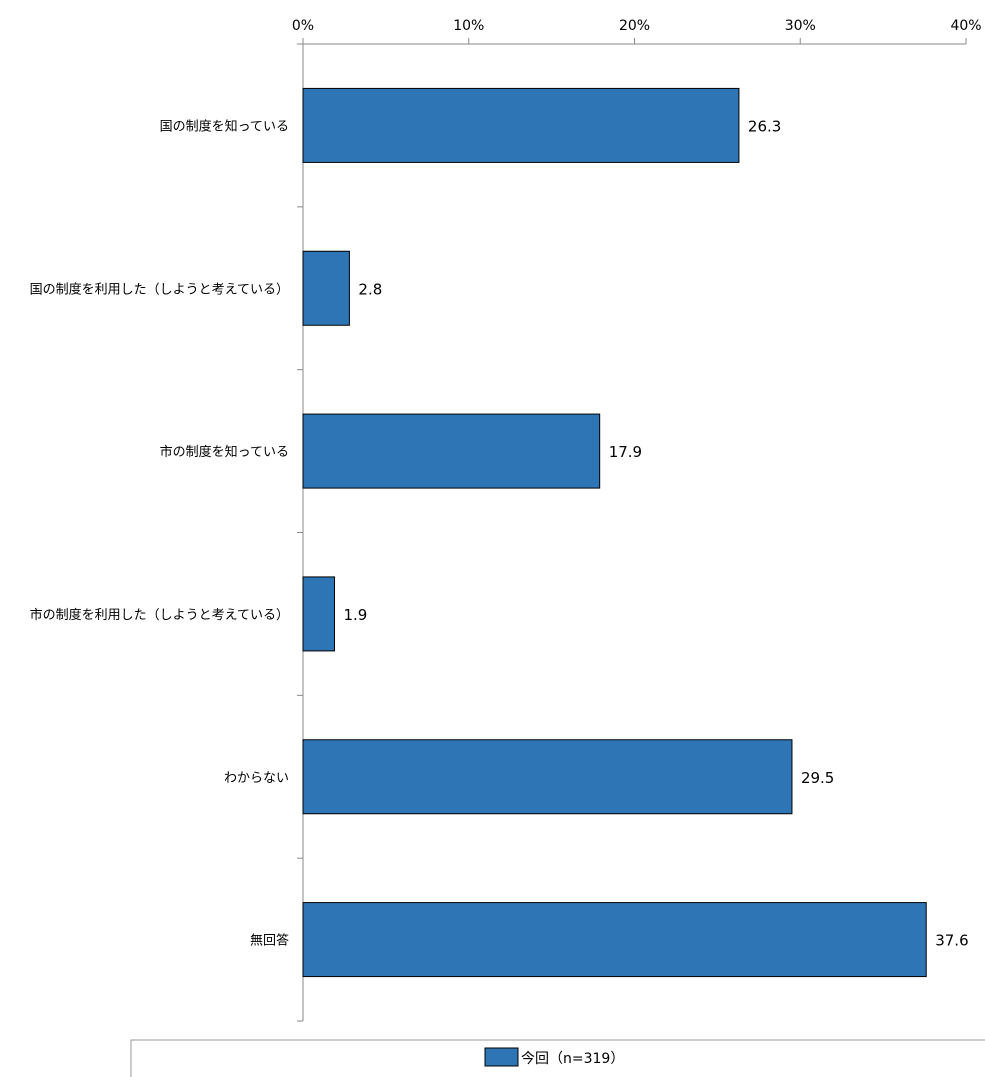 The image size is (985, 1077). Describe the element at coordinates (468, 26) in the screenshot. I see `x-tick-label: 10%` at that location.